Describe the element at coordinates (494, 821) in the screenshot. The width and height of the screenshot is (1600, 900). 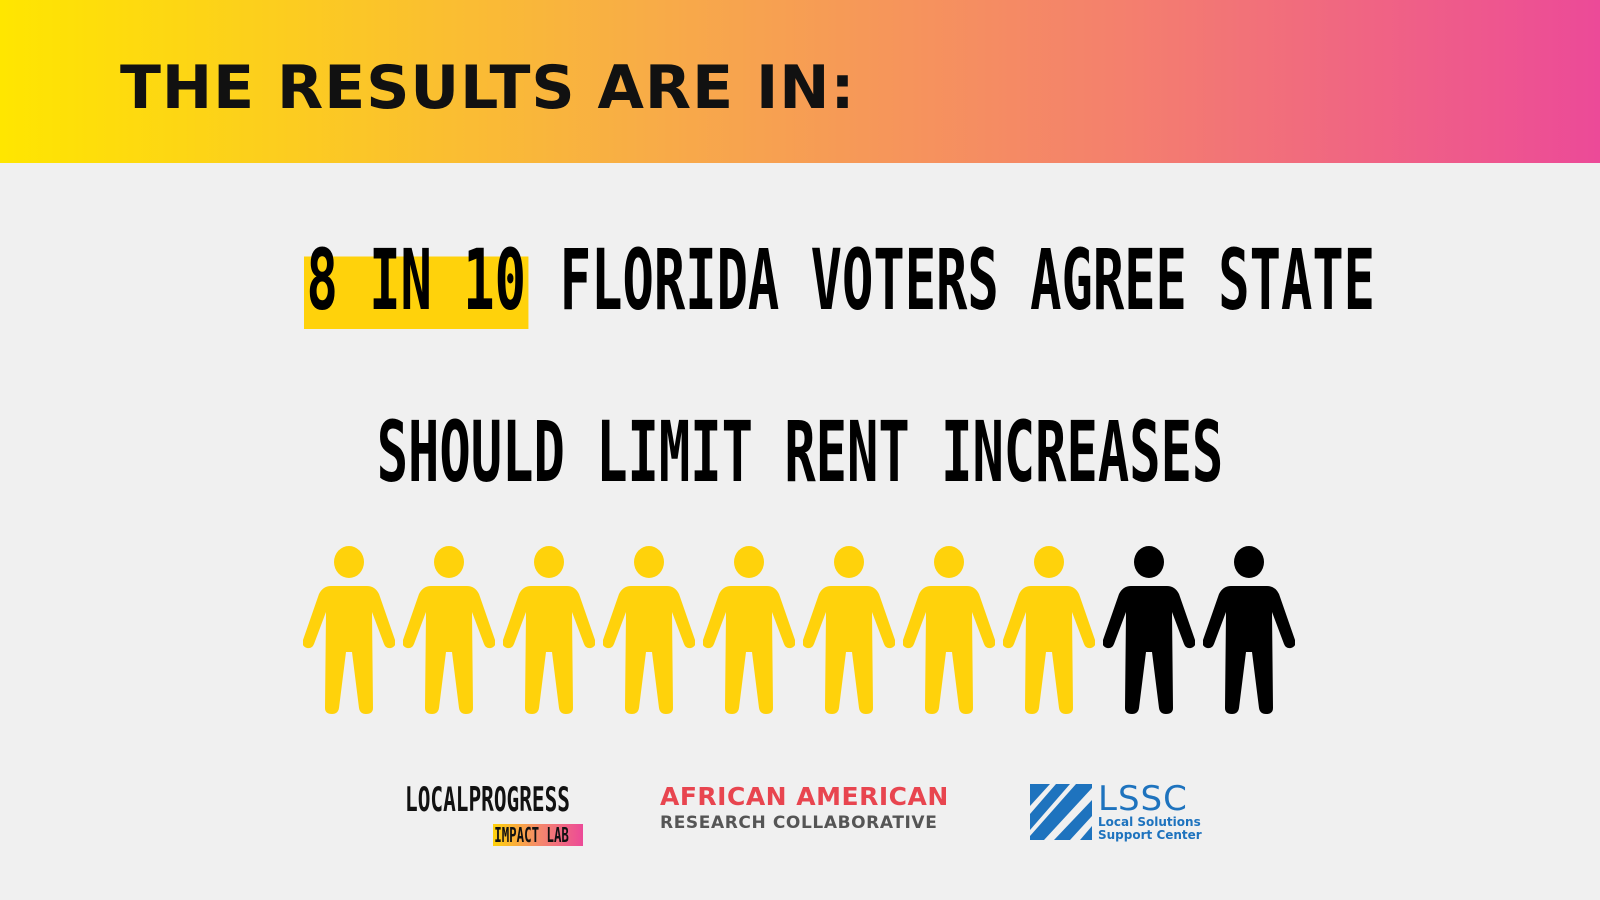
I see `local-progress-logo: LOCALPROGRESS IMPACT LAB` at that location.